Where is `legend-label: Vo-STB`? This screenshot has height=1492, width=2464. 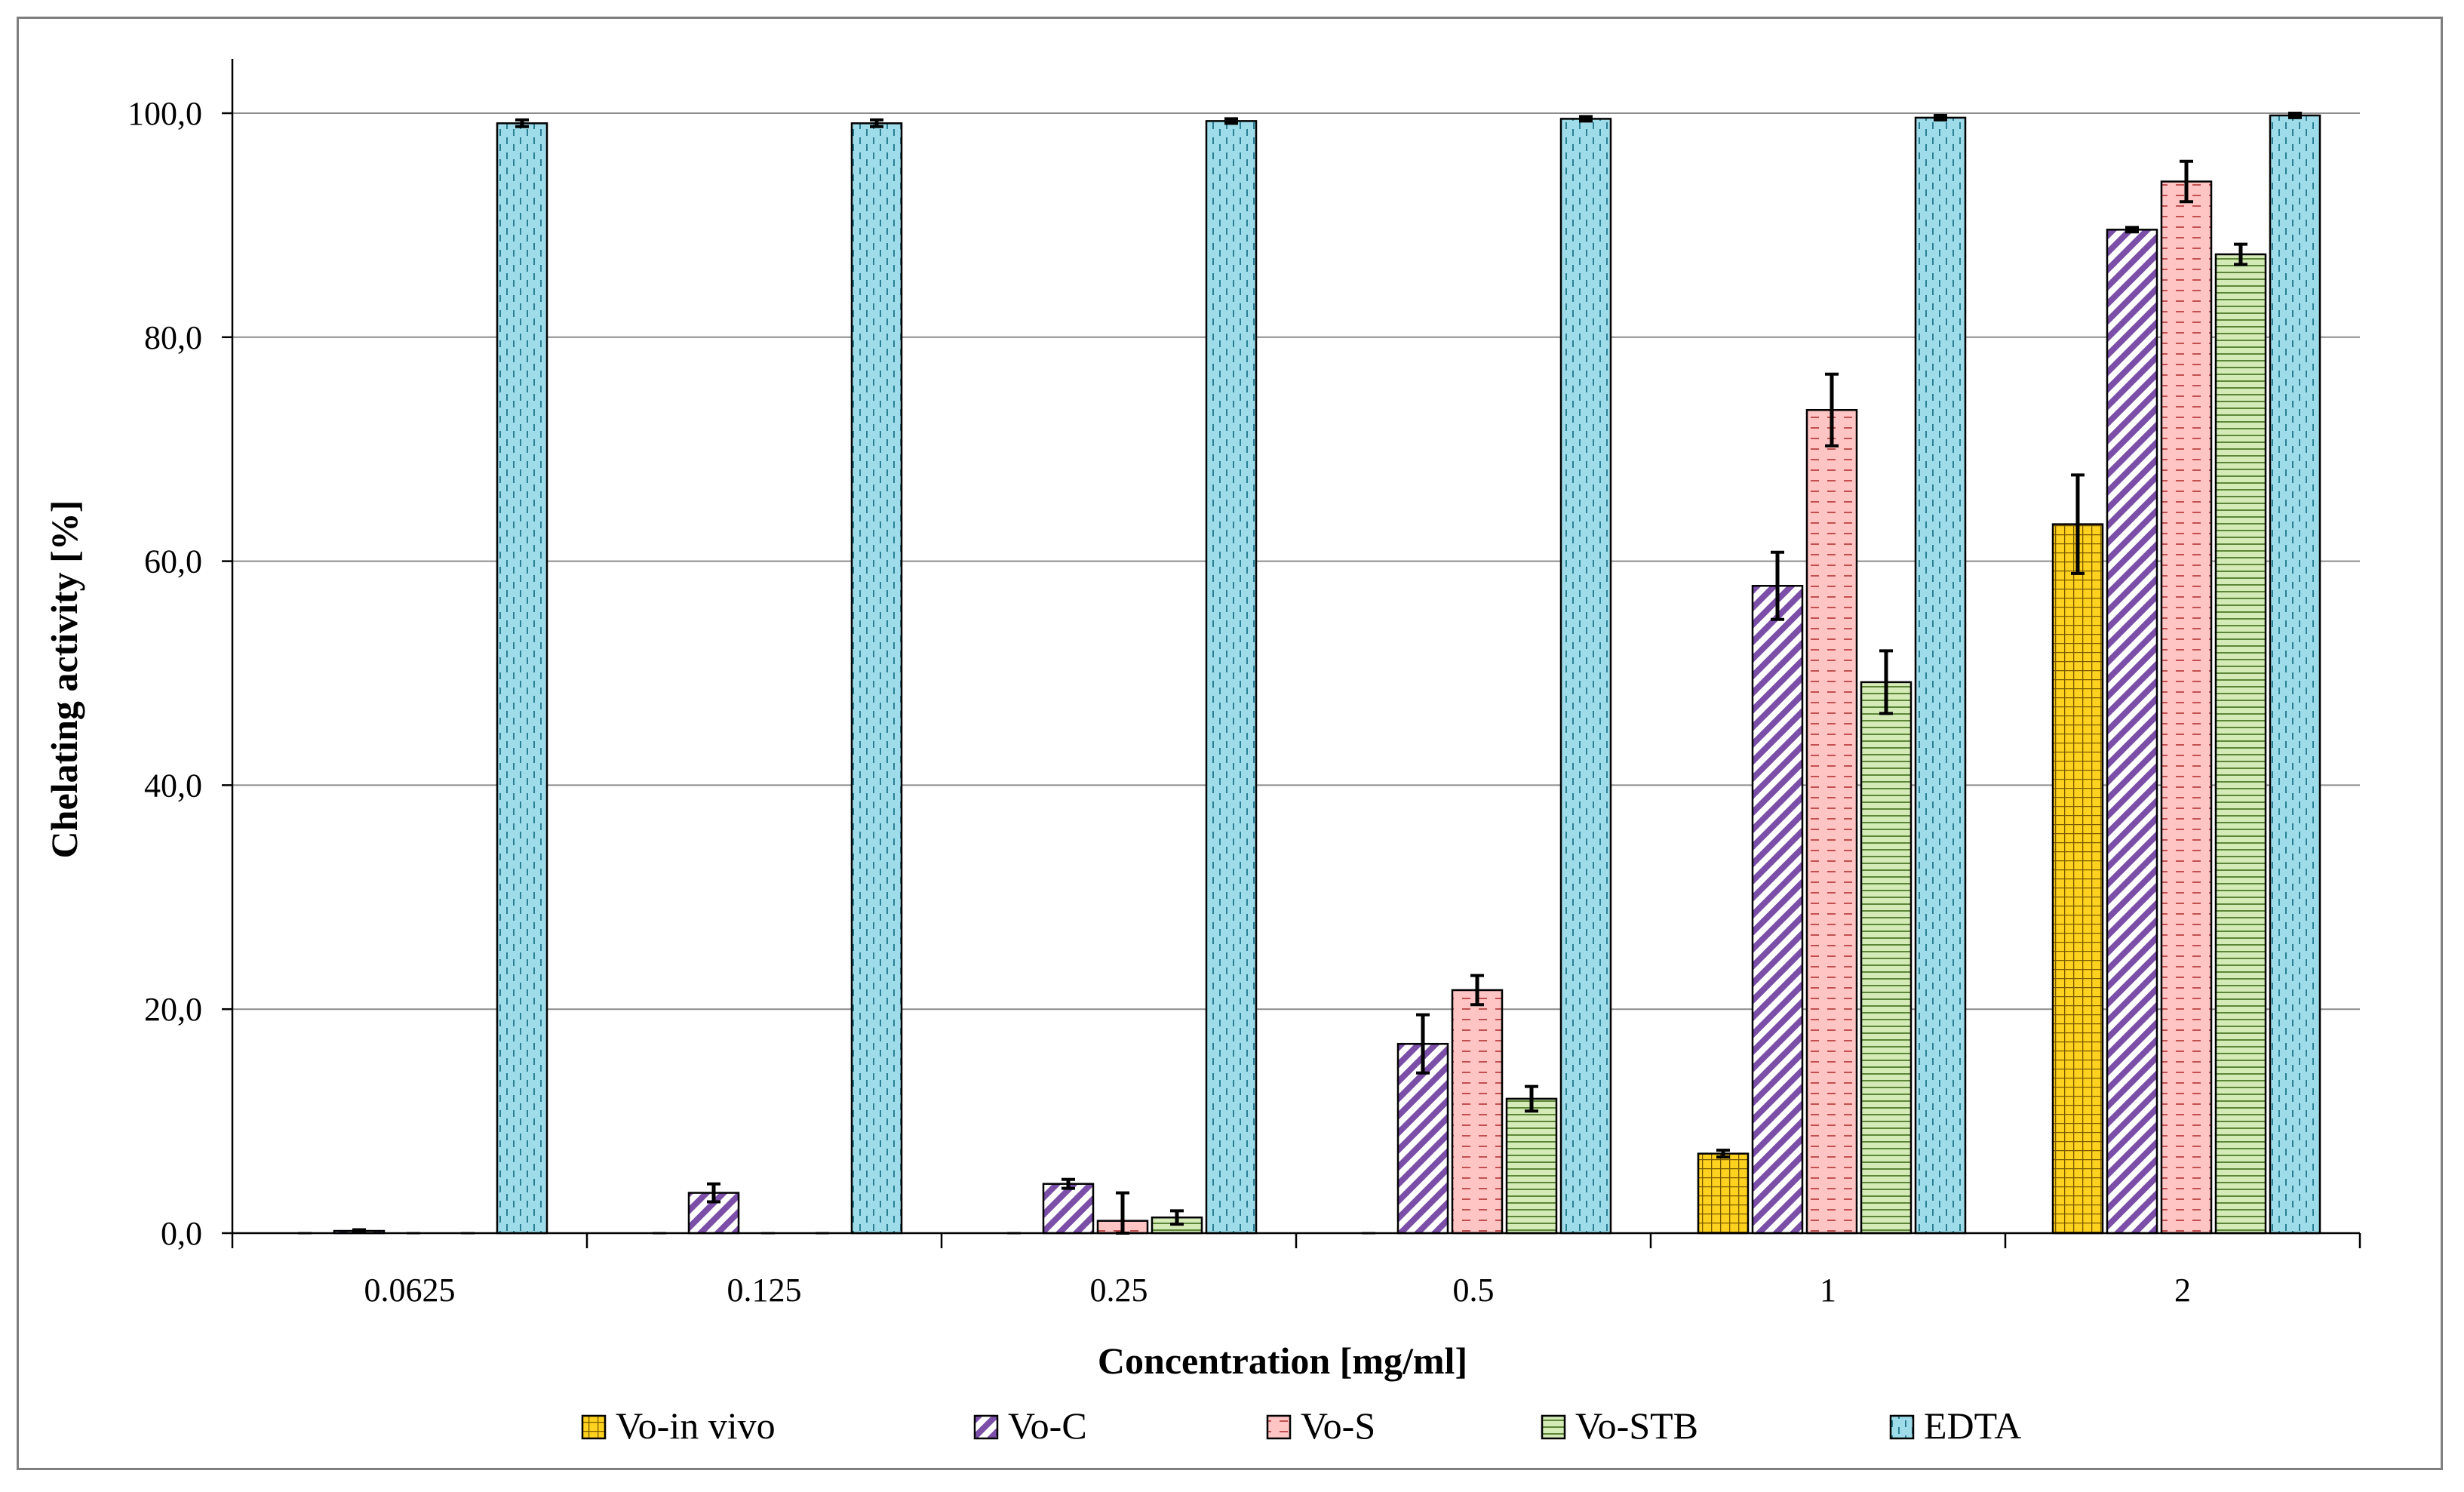 legend-label: Vo-STB is located at coordinates (1636, 1425).